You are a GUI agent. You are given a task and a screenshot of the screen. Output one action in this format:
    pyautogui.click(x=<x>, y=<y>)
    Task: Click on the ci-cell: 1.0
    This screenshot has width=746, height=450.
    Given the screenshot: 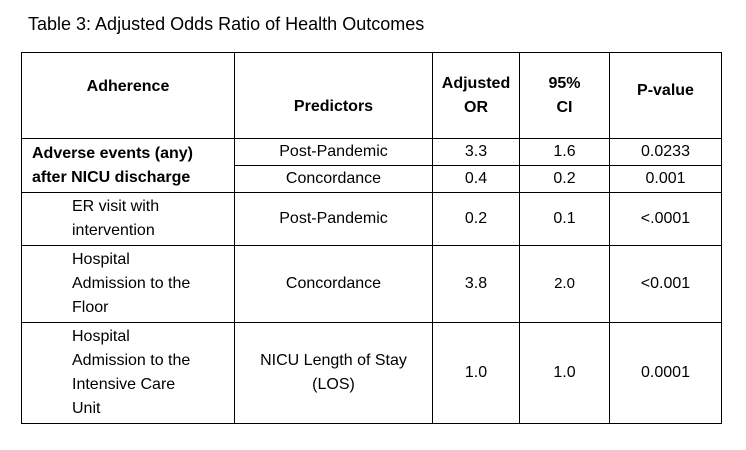 What is the action you would take?
    pyautogui.click(x=564, y=373)
    